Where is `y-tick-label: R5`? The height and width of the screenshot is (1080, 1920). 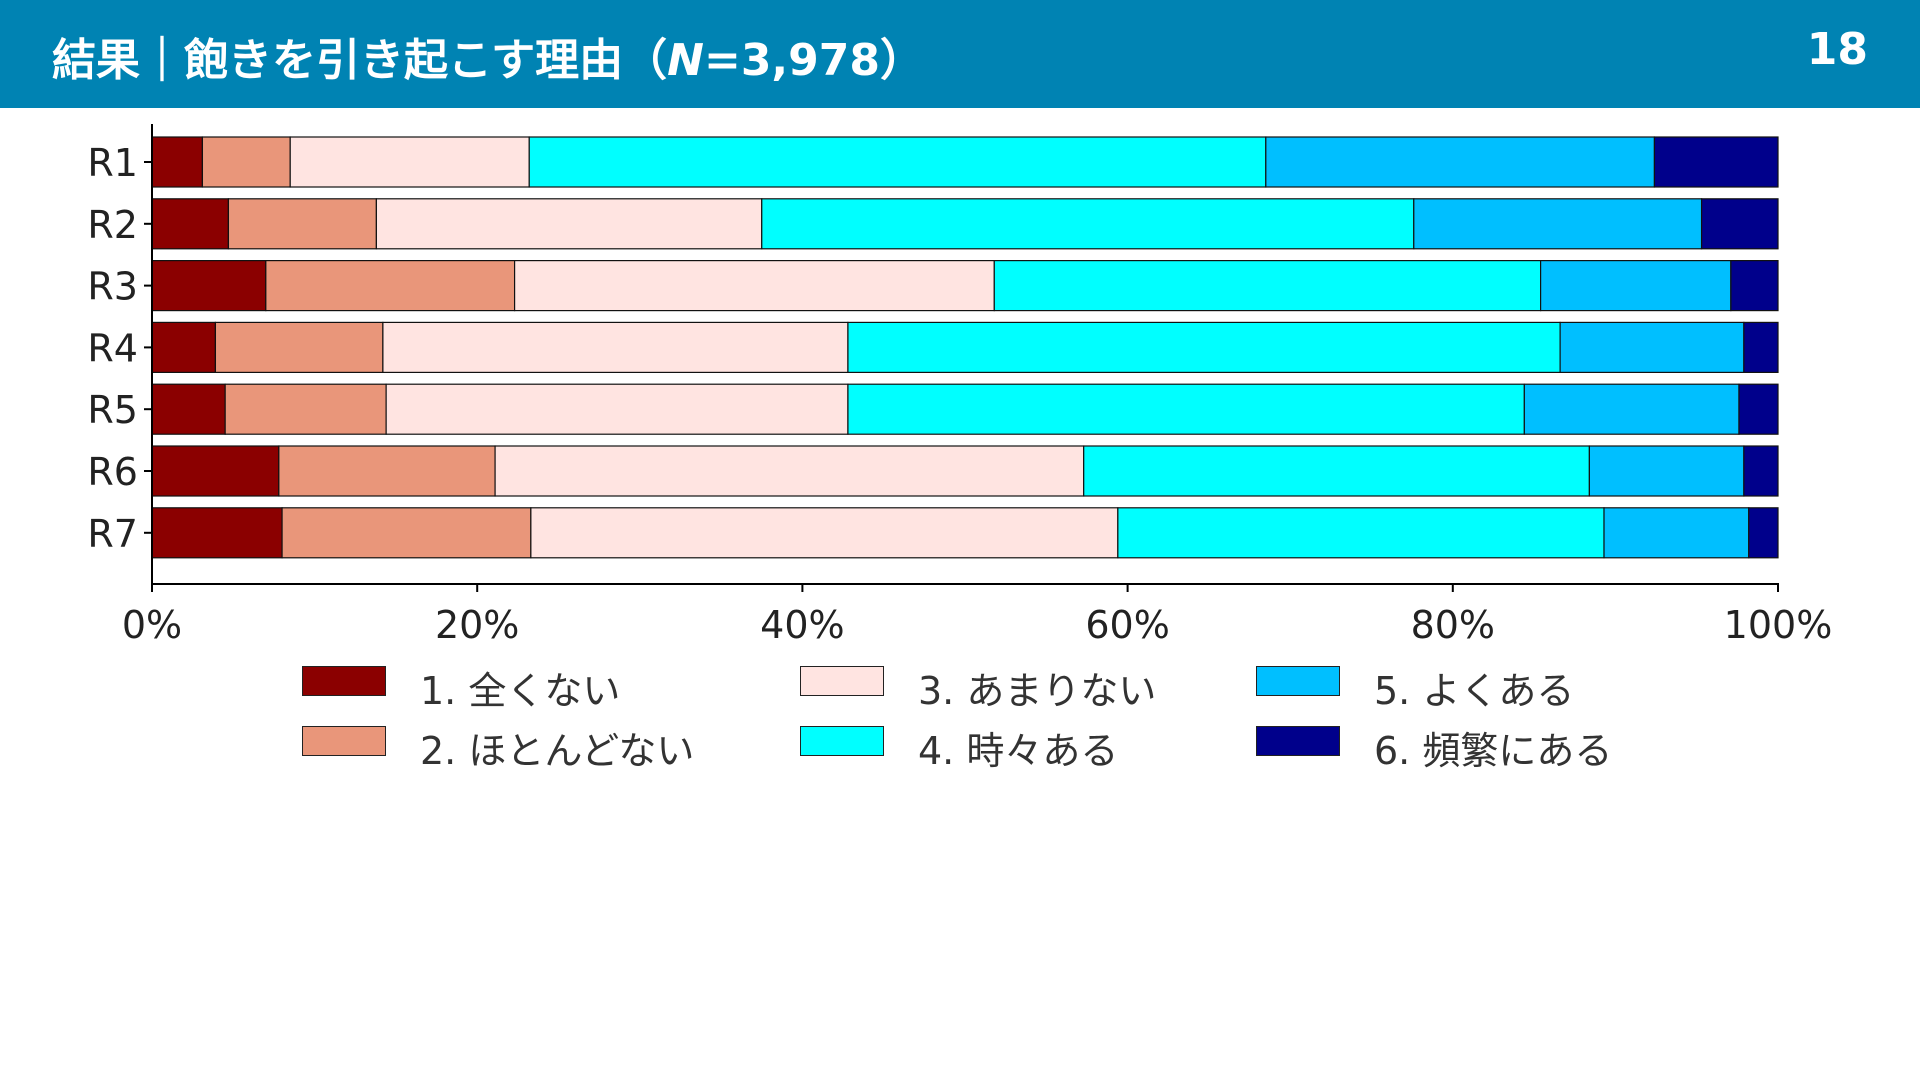 y-tick-label: R5 is located at coordinates (112, 410).